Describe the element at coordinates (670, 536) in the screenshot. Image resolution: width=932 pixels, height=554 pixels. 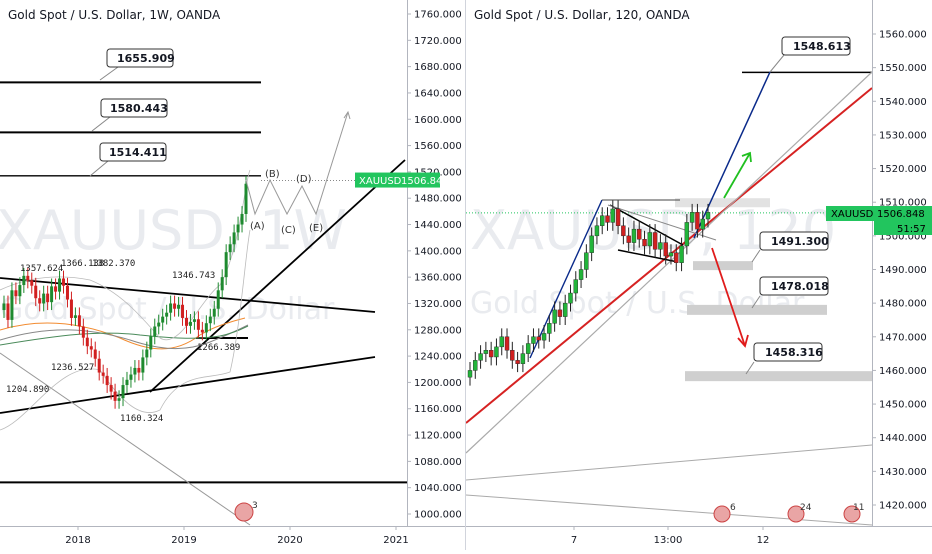
I see `right-time-axis: 7 13:00 12` at that location.